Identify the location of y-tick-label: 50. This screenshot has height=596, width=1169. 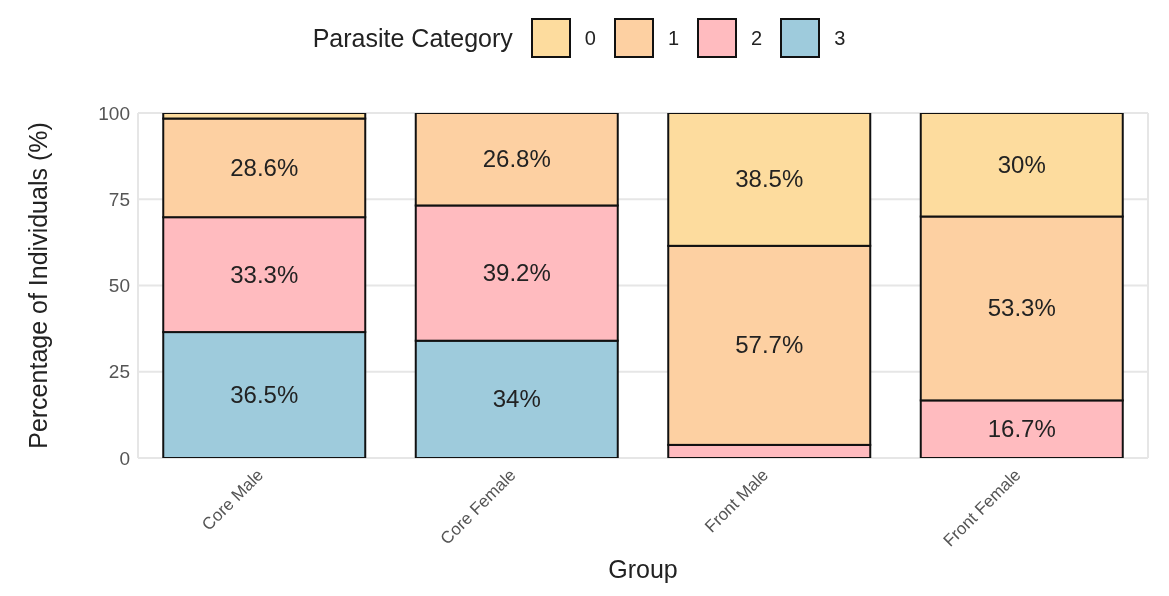
(119, 286).